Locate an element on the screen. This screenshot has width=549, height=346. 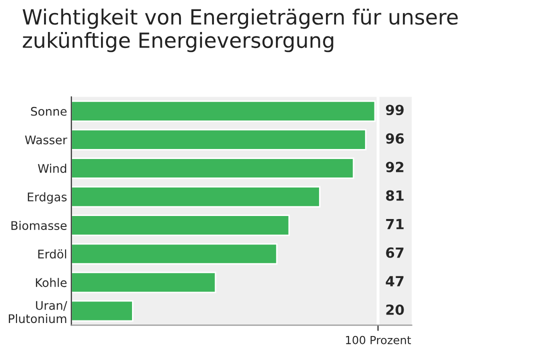
chart-title: Wichtigkeit von Energieträgern für unsere zukünftige Energieversorgung is located at coordinates (240, 30).